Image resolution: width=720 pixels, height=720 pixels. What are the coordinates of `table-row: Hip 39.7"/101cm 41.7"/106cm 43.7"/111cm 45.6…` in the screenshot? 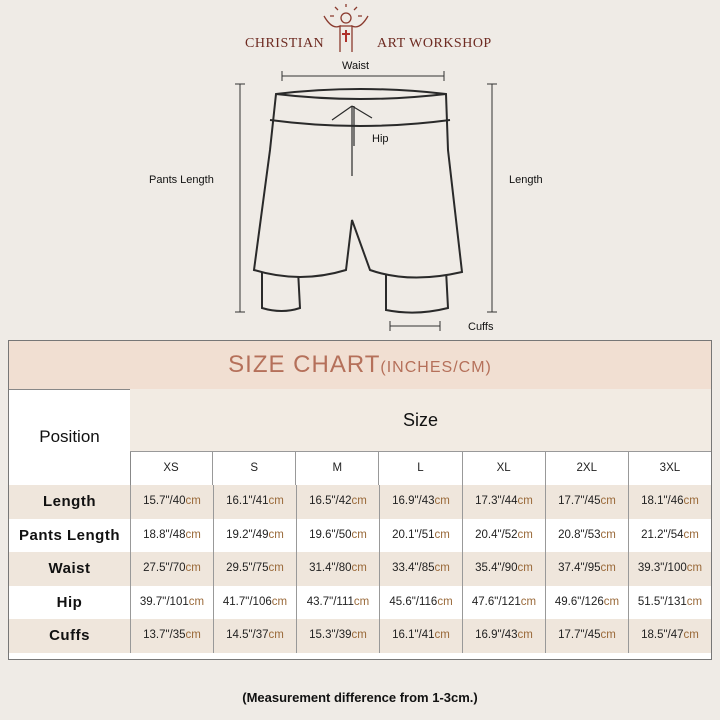 It's located at (360, 602).